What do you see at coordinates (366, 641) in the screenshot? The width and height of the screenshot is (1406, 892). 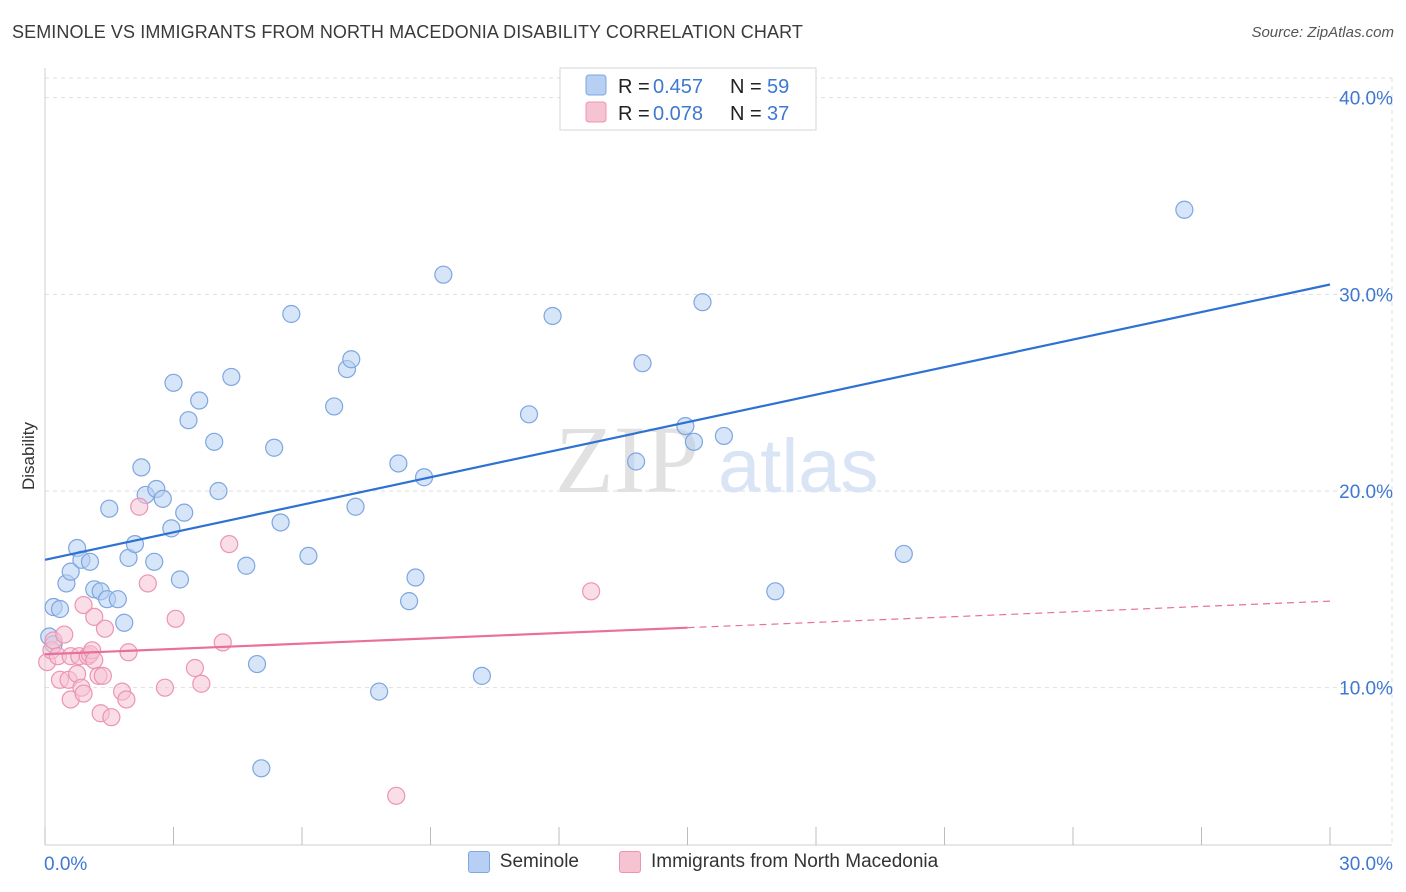 I see `north-macedonia-trend-line` at bounding box center [366, 641].